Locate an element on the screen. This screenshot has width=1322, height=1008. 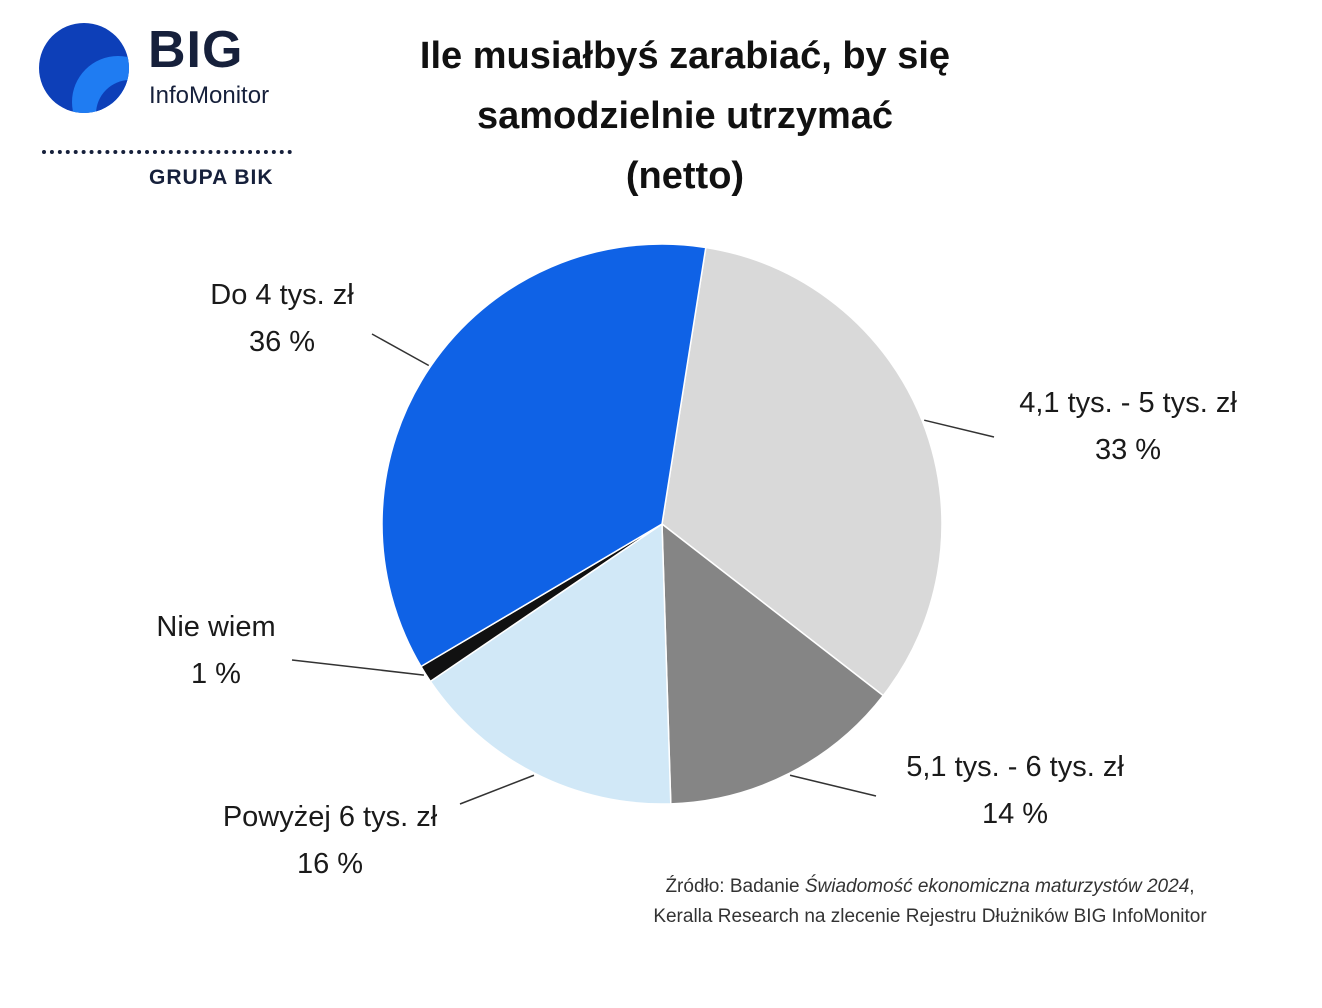
big-logo-icon is located at coordinates (84, 68).